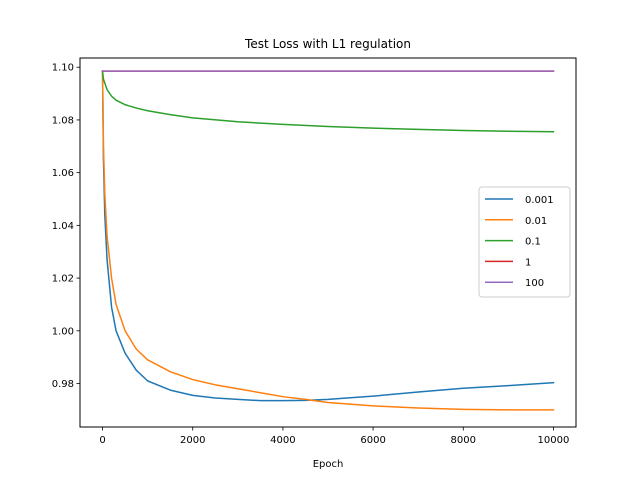  I want to click on legend-label-0: 0.001, so click(539, 200).